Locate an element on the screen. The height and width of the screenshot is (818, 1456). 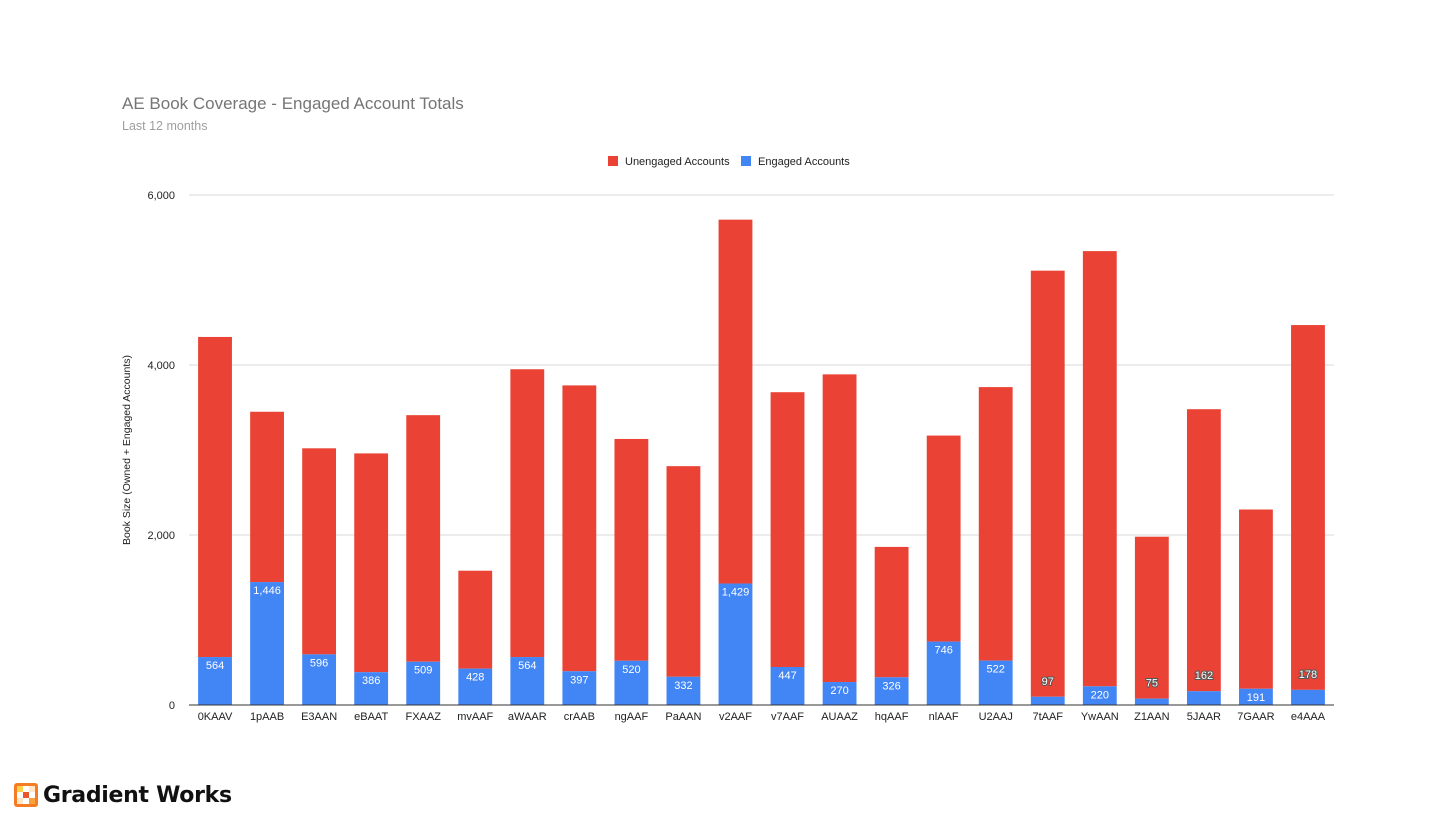
x-tick-label: FXAAZ is located at coordinates (423, 717).